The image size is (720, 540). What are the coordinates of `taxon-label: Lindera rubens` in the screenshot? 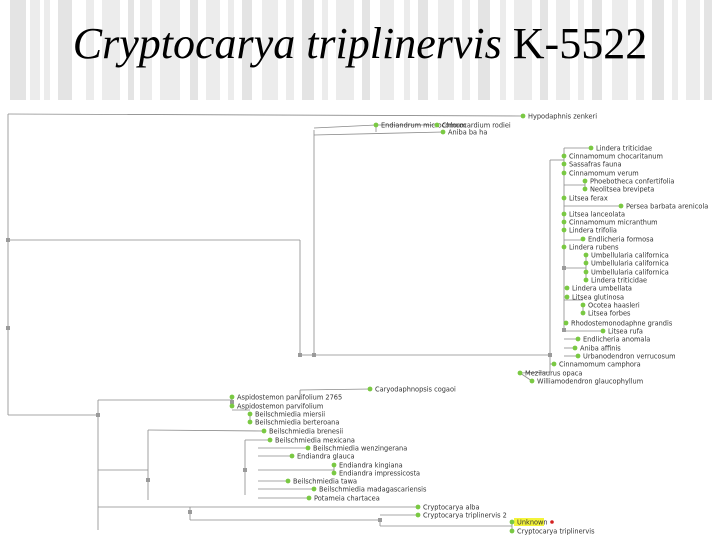 It's located at (594, 247).